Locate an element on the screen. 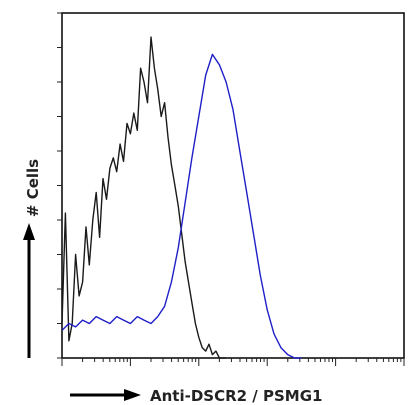 Image resolution: width=411 pixels, height=405 pixels. x-axis-ticks is located at coordinates (233, 362).